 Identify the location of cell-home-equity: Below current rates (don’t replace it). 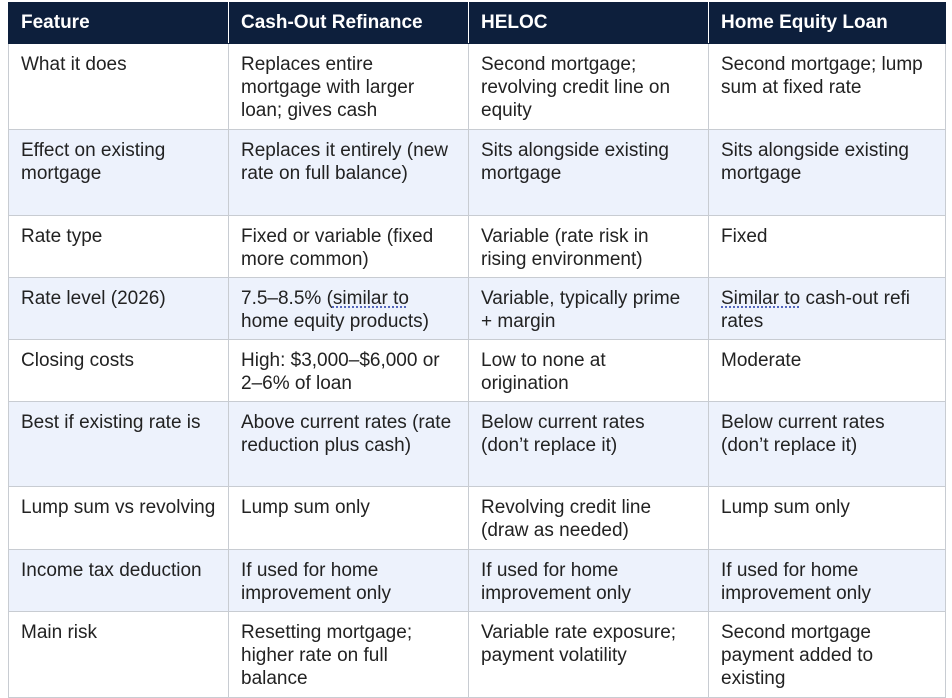
(827, 444).